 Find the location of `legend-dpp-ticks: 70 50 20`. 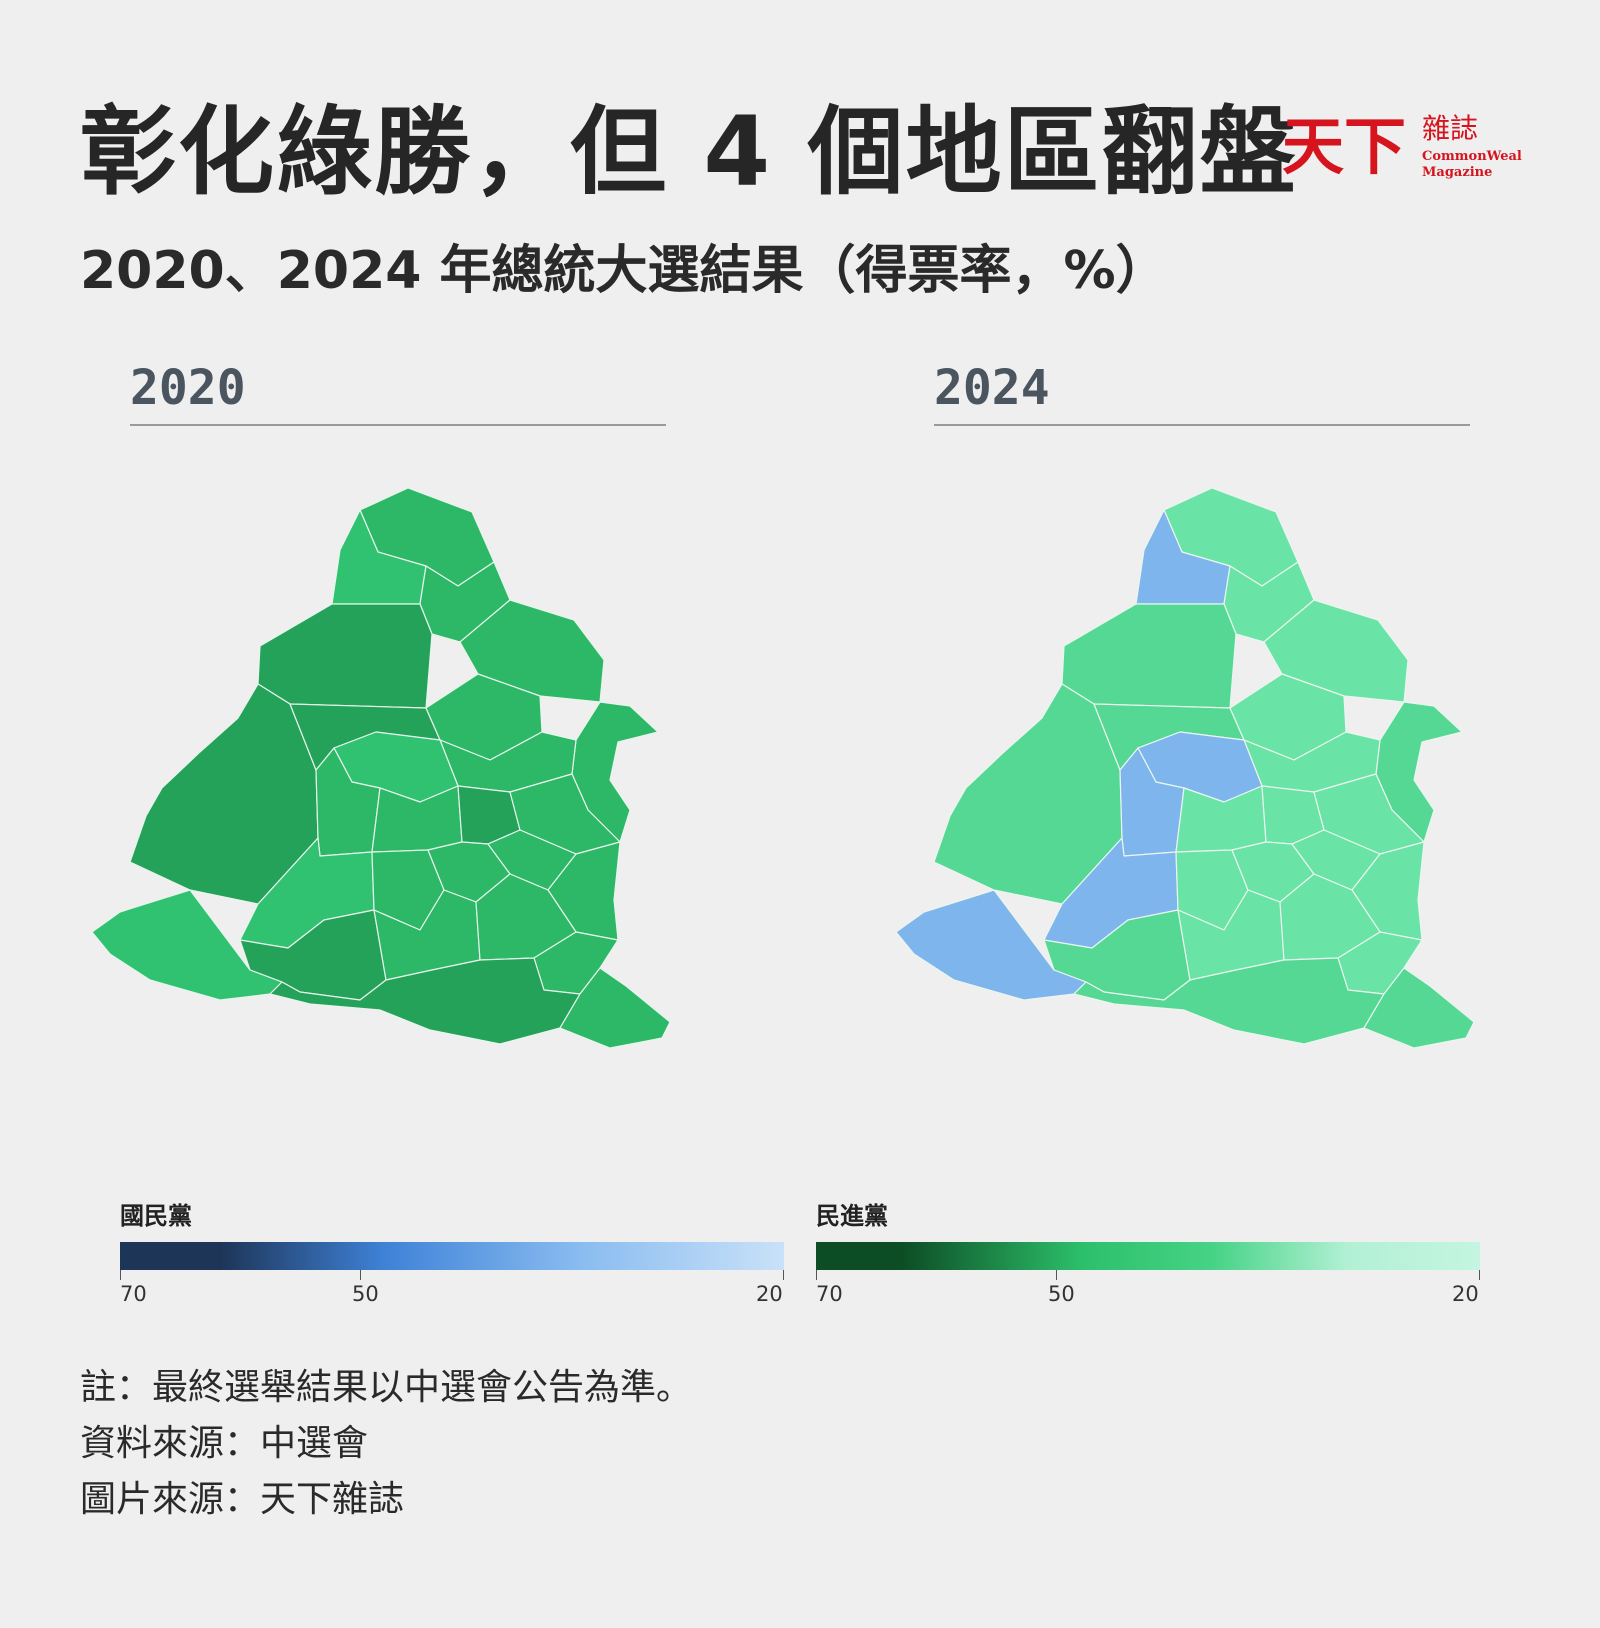

legend-dpp-ticks: 70 50 20 is located at coordinates (1148, 1293).